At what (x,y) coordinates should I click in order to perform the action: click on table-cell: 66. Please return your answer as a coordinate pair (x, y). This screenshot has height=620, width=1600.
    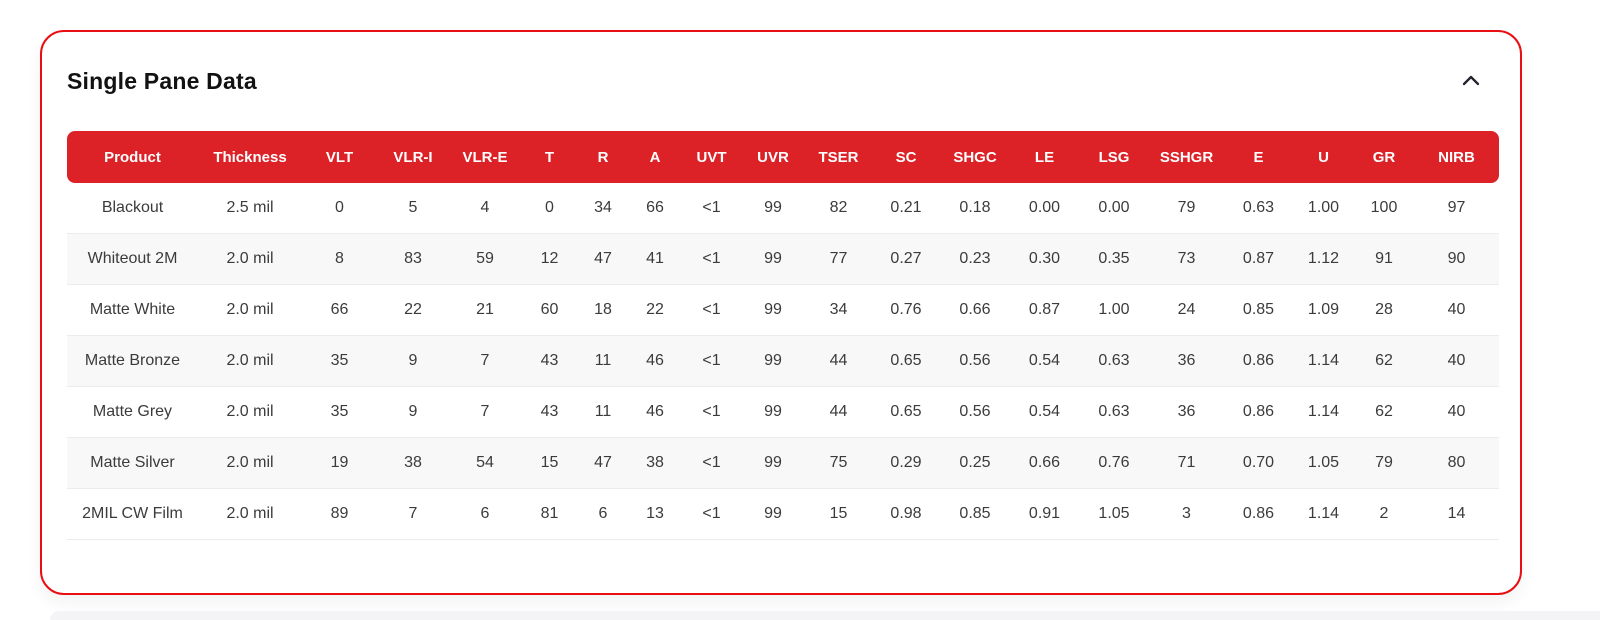
    Looking at the image, I should click on (655, 208).